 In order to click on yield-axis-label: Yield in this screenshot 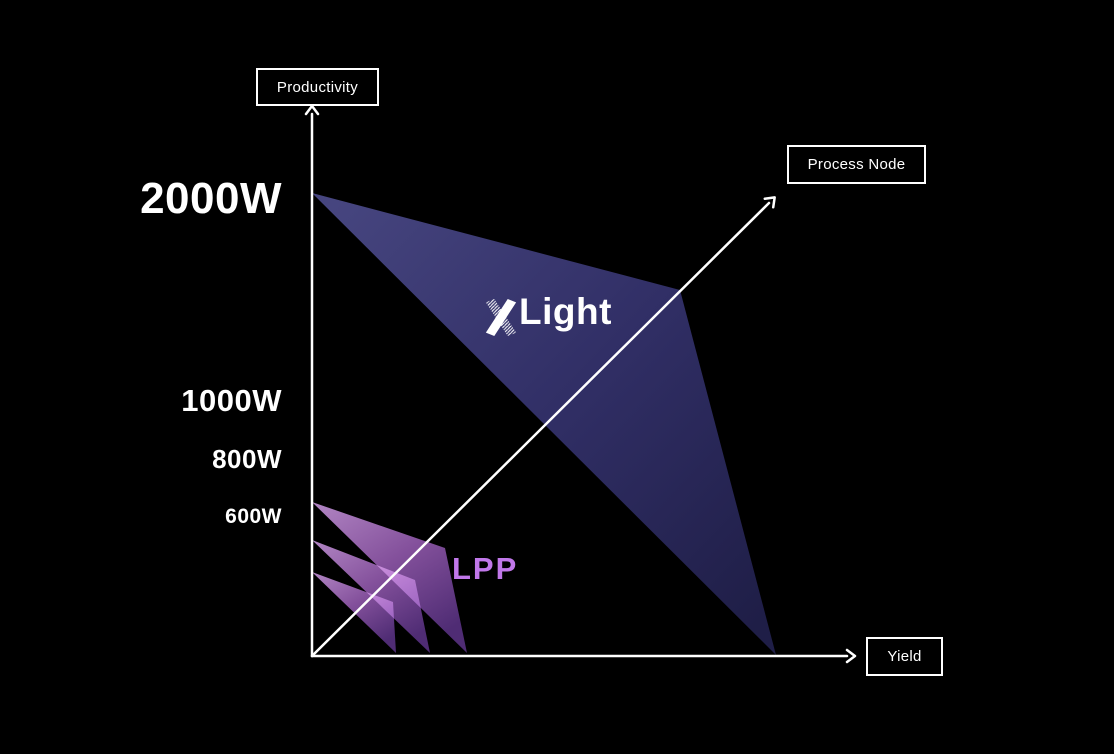, I will do `click(904, 656)`.